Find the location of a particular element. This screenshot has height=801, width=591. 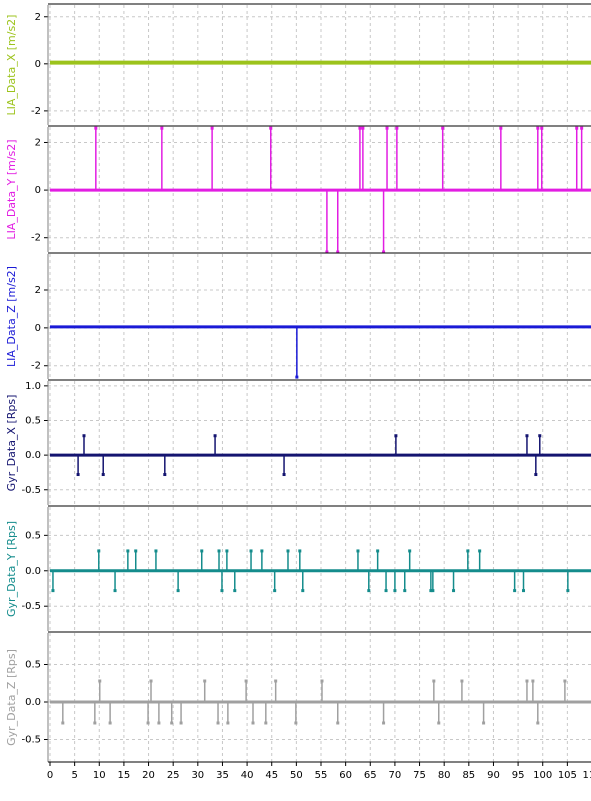

y-axis-label: LIA_Data_Y [m/s2] is located at coordinates (11, 189).